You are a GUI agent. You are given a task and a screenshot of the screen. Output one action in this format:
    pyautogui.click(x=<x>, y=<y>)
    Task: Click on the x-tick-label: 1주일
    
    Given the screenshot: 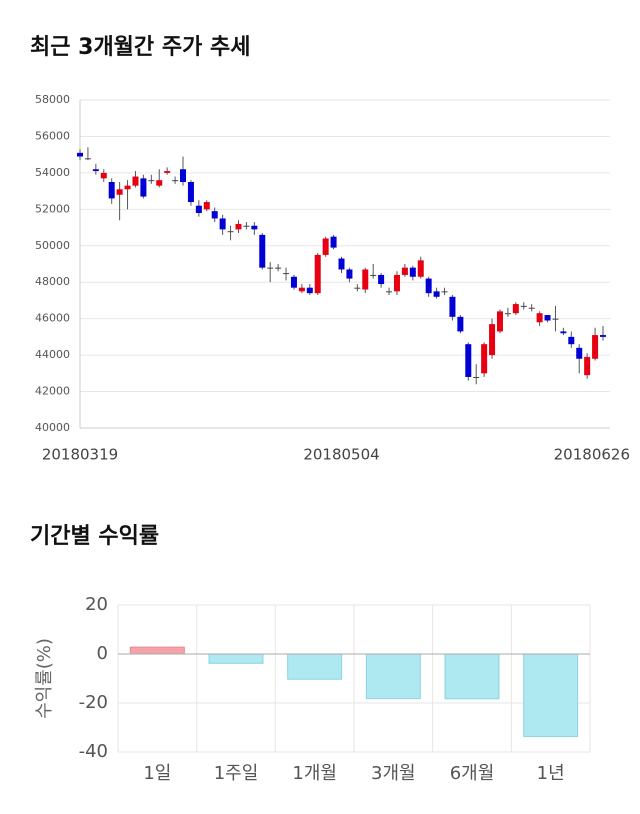 What is the action you would take?
    pyautogui.click(x=236, y=773)
    